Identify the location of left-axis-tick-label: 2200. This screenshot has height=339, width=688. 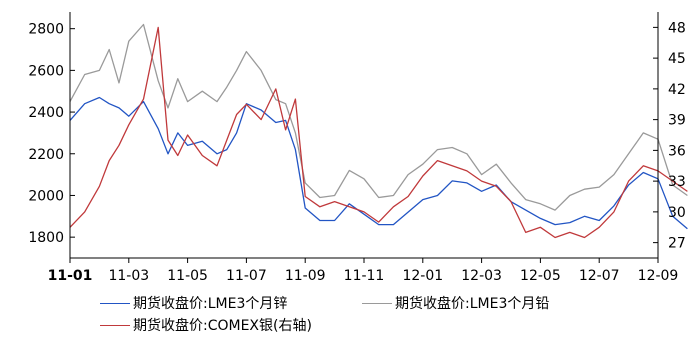
(46, 155).